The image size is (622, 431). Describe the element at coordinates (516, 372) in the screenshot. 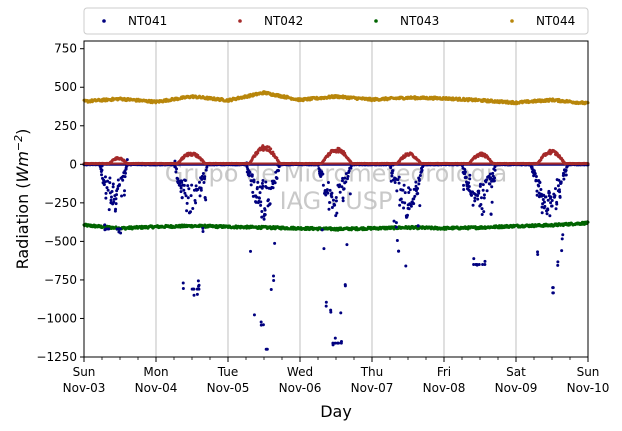

I see `x-tick-day: Sat` at that location.